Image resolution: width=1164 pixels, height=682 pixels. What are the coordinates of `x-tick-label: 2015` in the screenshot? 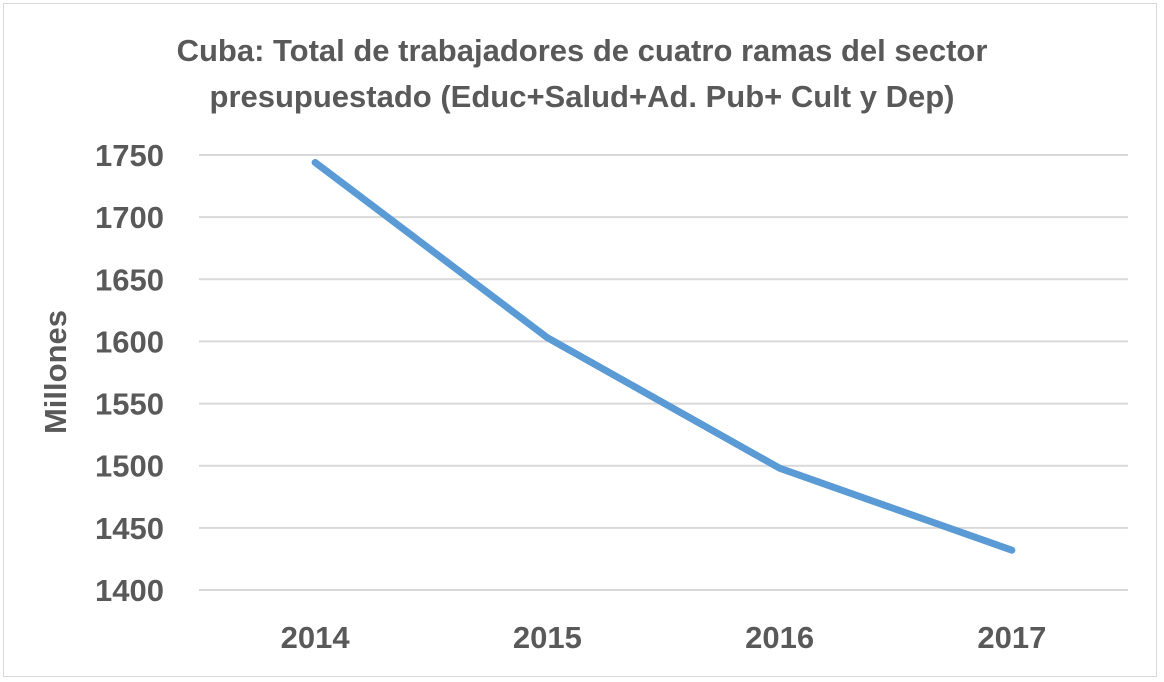 It's located at (547, 637).